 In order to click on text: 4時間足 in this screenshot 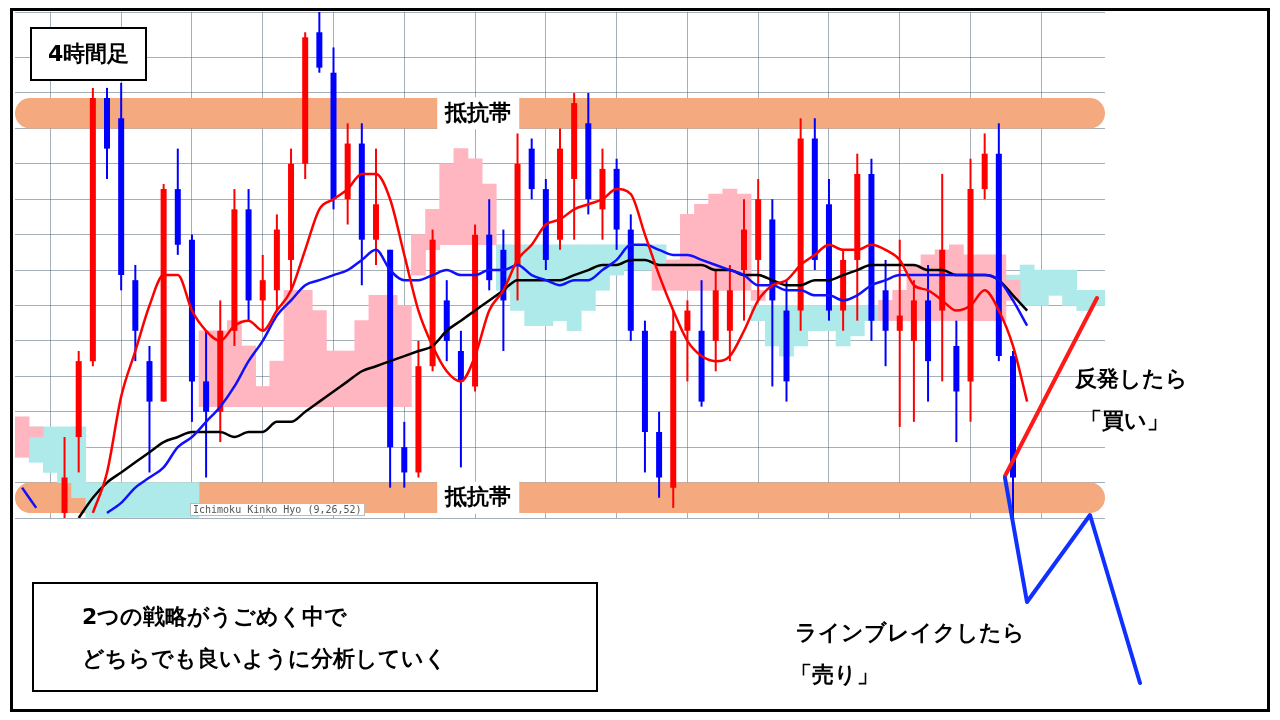, I will do `click(89, 54)`.